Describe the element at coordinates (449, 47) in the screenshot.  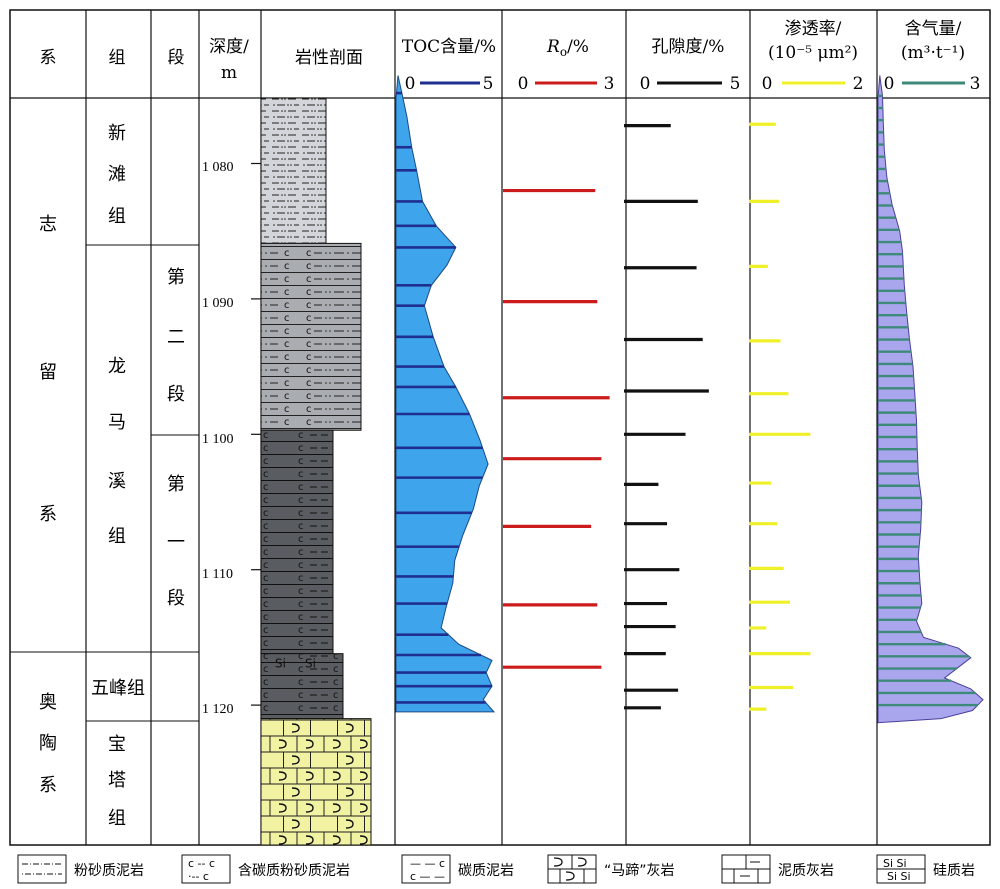
I see `header-toc: TOC含量/%` at that location.